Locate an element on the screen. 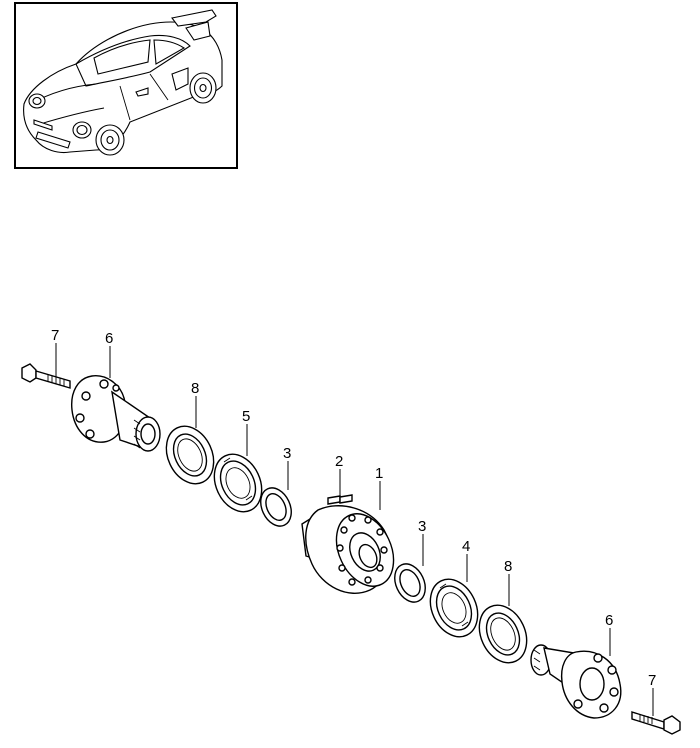  callout-2: 2 is located at coordinates (339, 461).